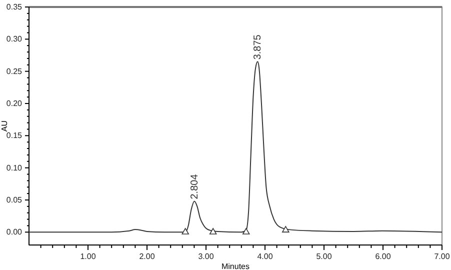 The width and height of the screenshot is (451, 270). I want to click on x-tick-label: 6.00, so click(383, 257).